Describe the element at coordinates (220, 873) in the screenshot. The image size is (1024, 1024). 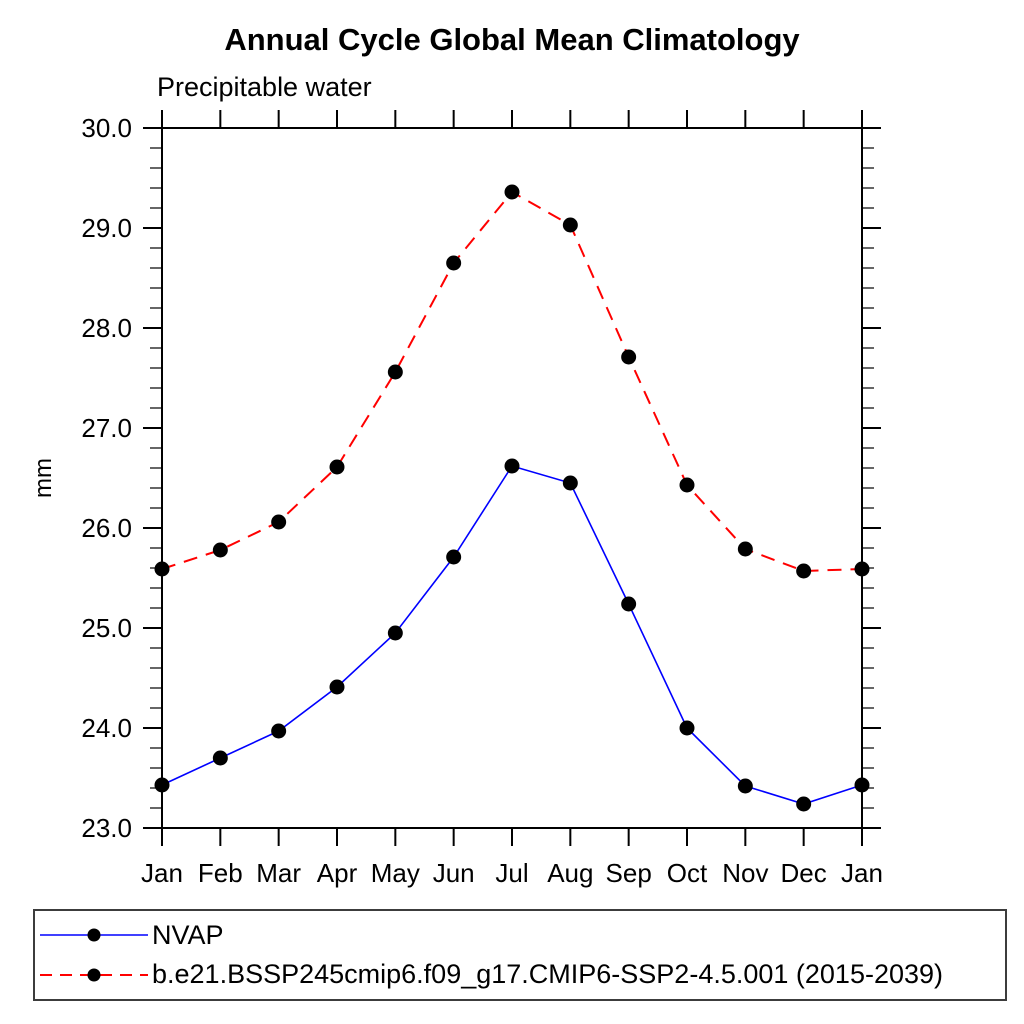
I see `x-tick-label: Feb` at that location.